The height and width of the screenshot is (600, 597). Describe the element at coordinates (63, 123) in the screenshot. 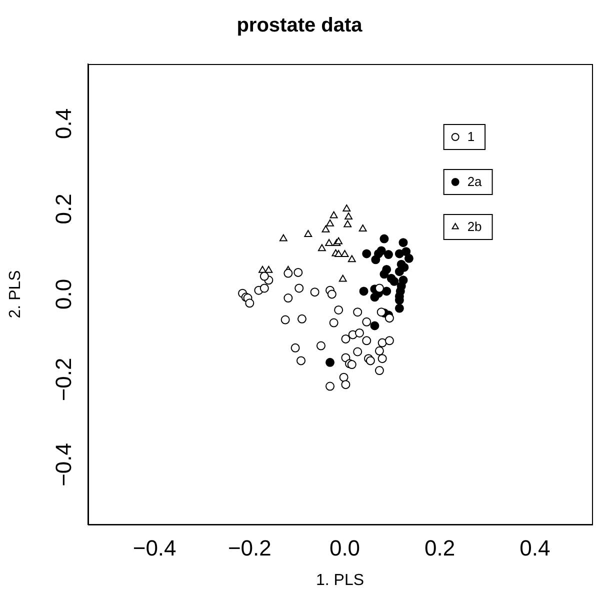

I see `y-tick-label: 0.4` at that location.